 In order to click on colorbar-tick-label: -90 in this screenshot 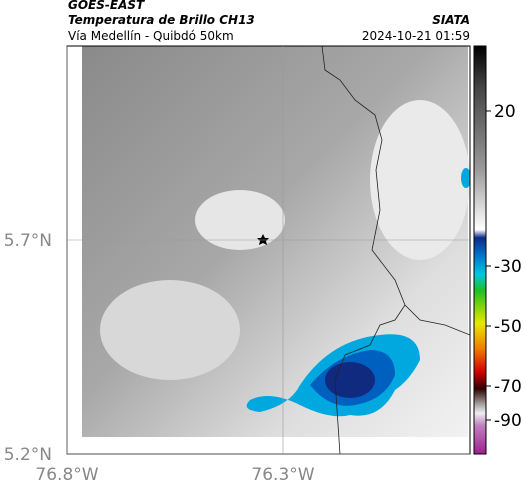, I will do `click(508, 421)`.